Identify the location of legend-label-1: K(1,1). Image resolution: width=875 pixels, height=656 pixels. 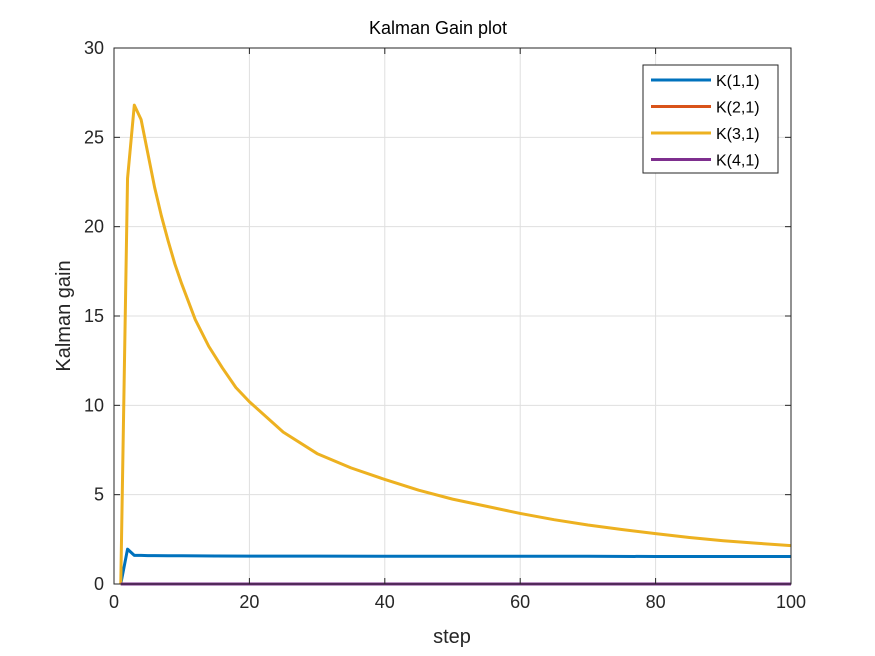
(738, 81).